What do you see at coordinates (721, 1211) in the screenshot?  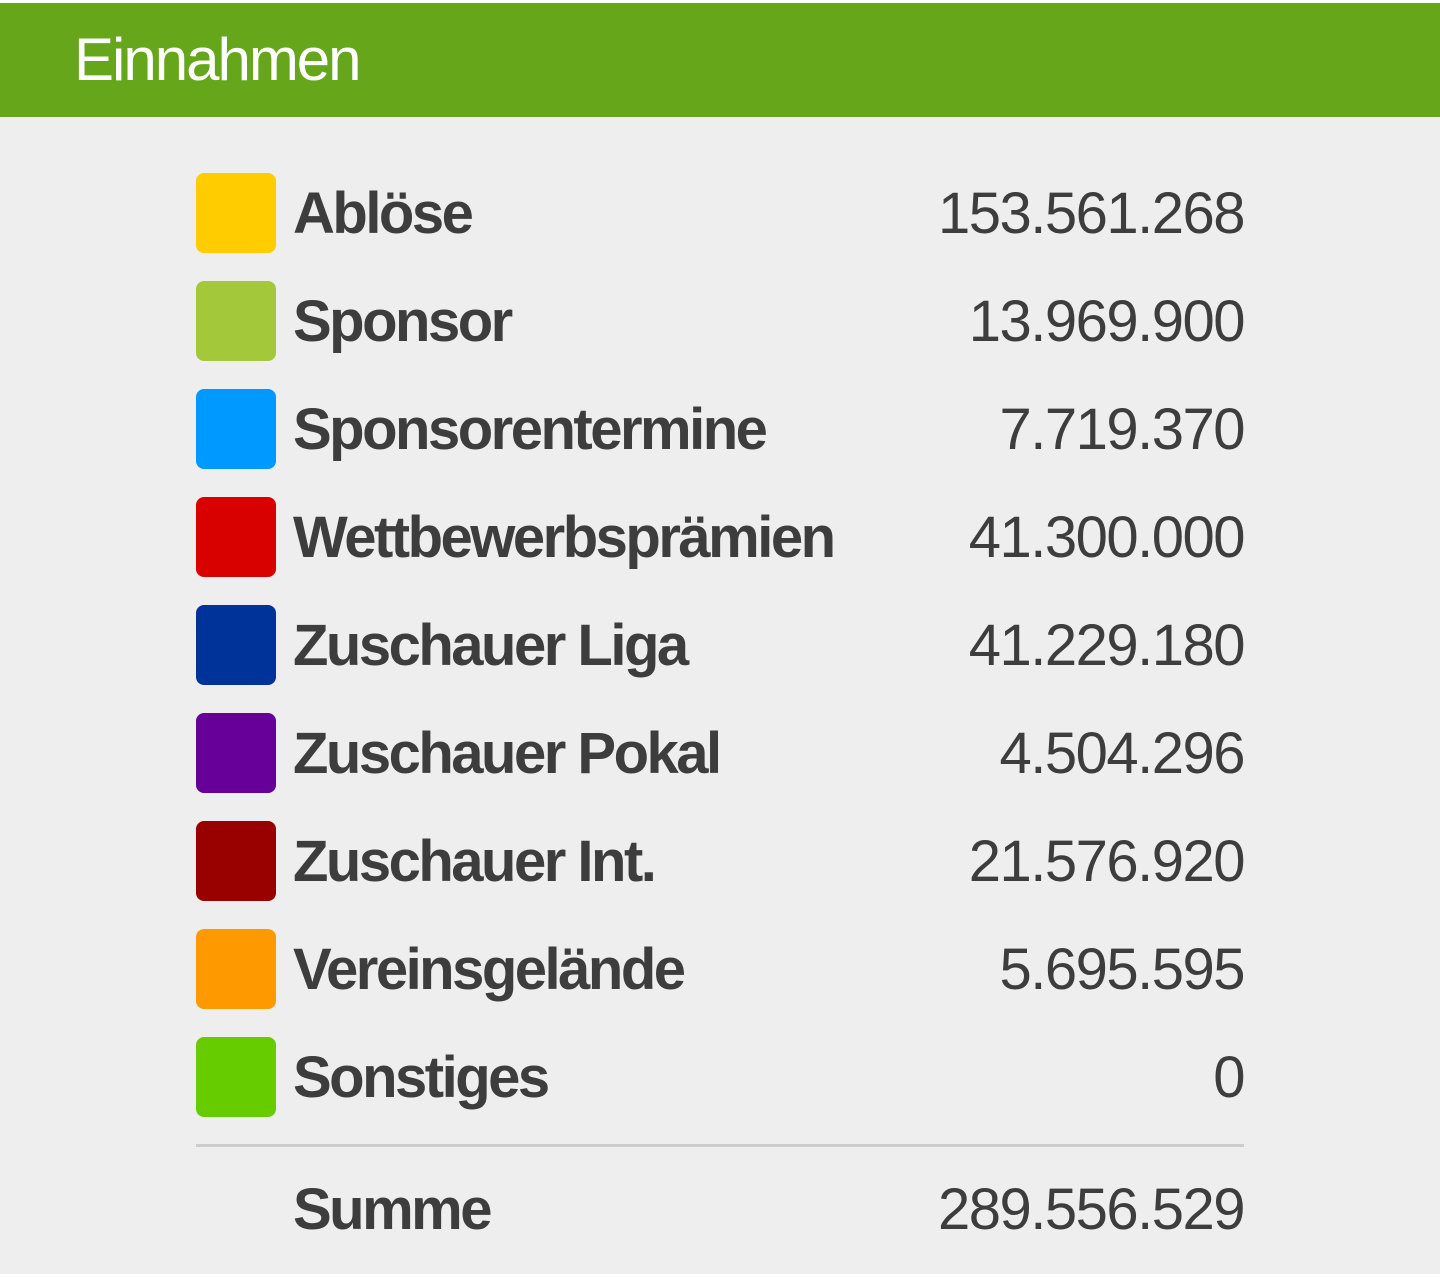 I see `sum-row: Summe 289.556.529` at bounding box center [721, 1211].